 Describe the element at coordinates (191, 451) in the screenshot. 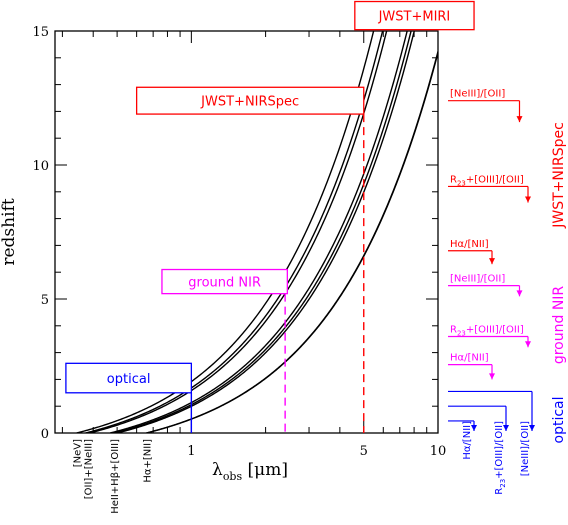

I see `x-tick-label: 1` at that location.